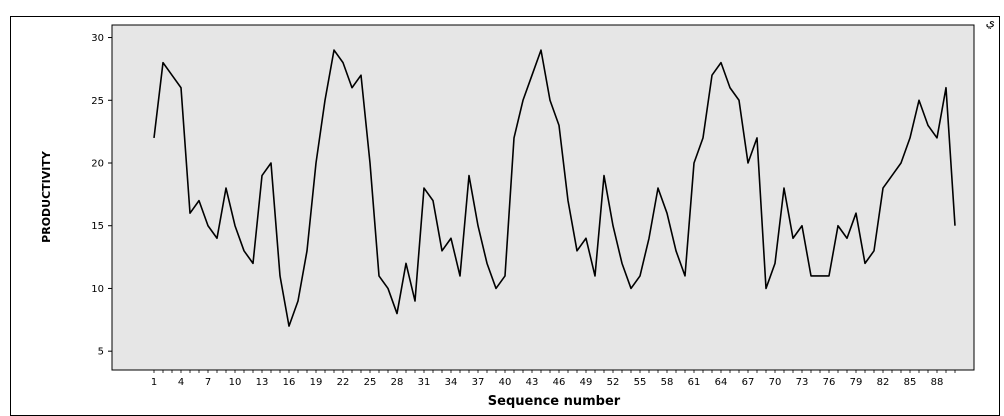 This screenshot has height=416, width=1004. Describe the element at coordinates (235, 382) in the screenshot. I see `x-tick-label: 10` at that location.